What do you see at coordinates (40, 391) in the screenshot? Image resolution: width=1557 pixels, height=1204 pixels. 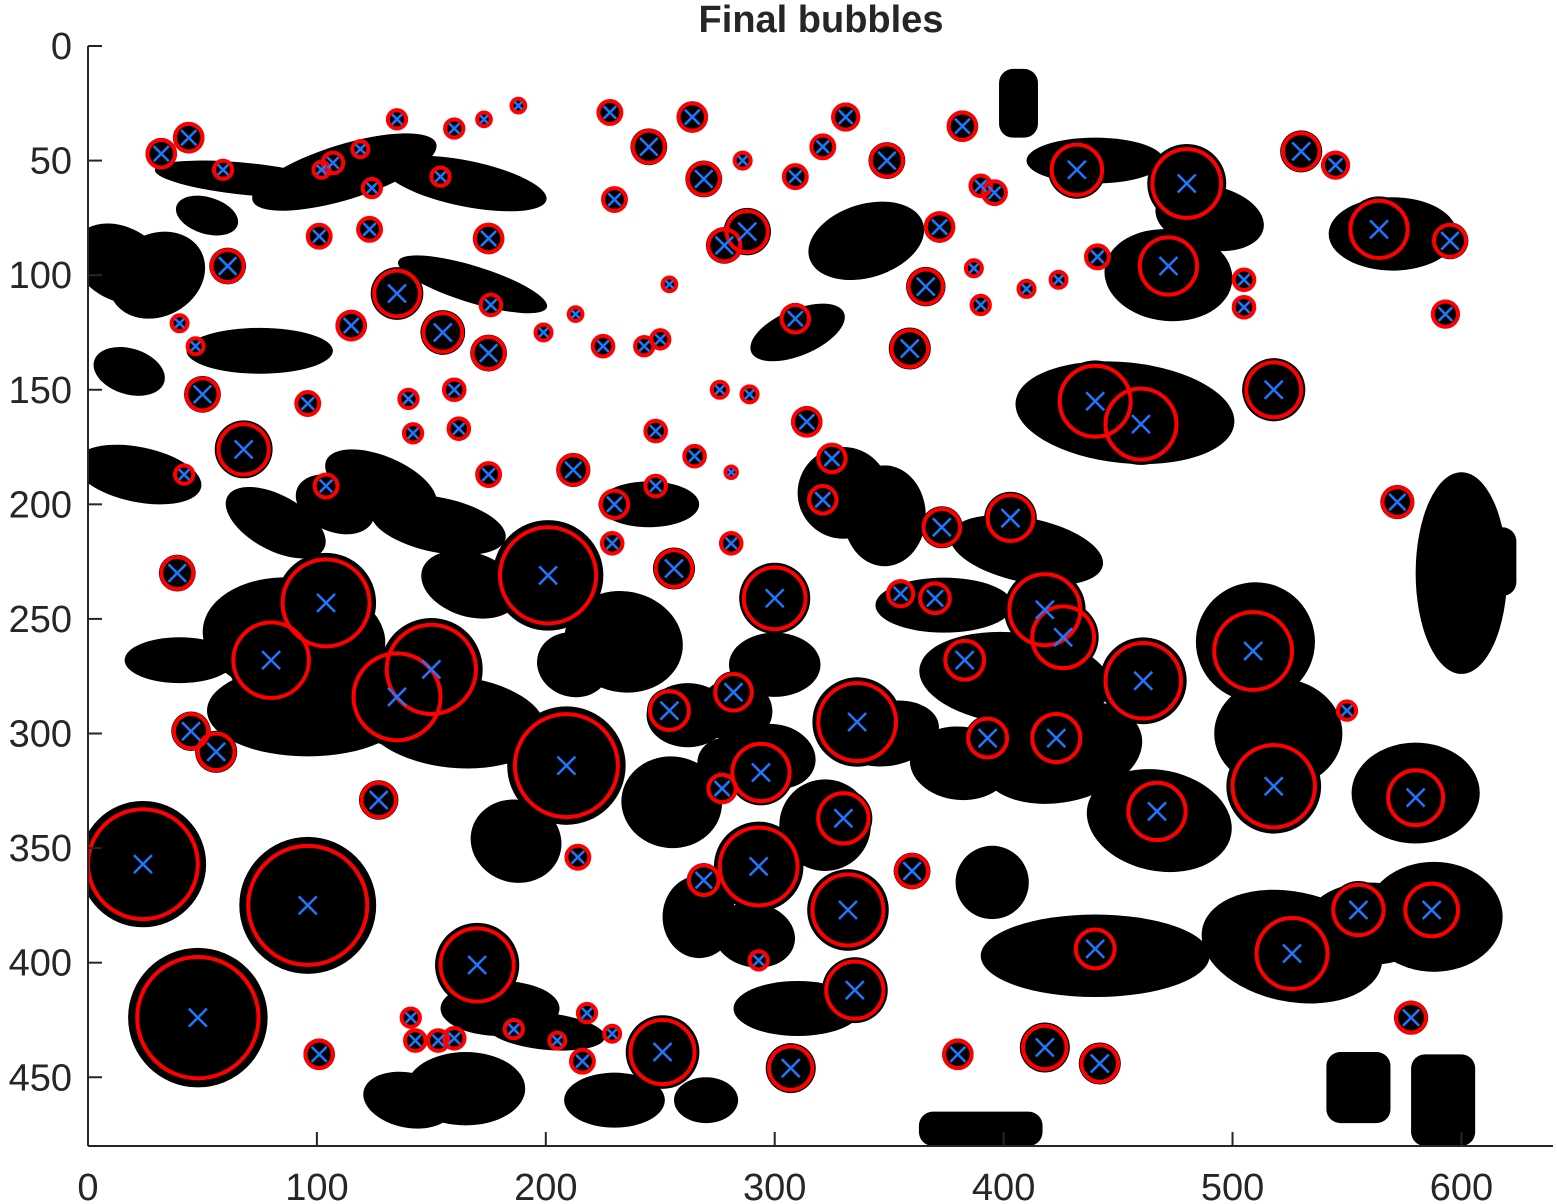 I see `y-tick-label: 150` at bounding box center [40, 391].